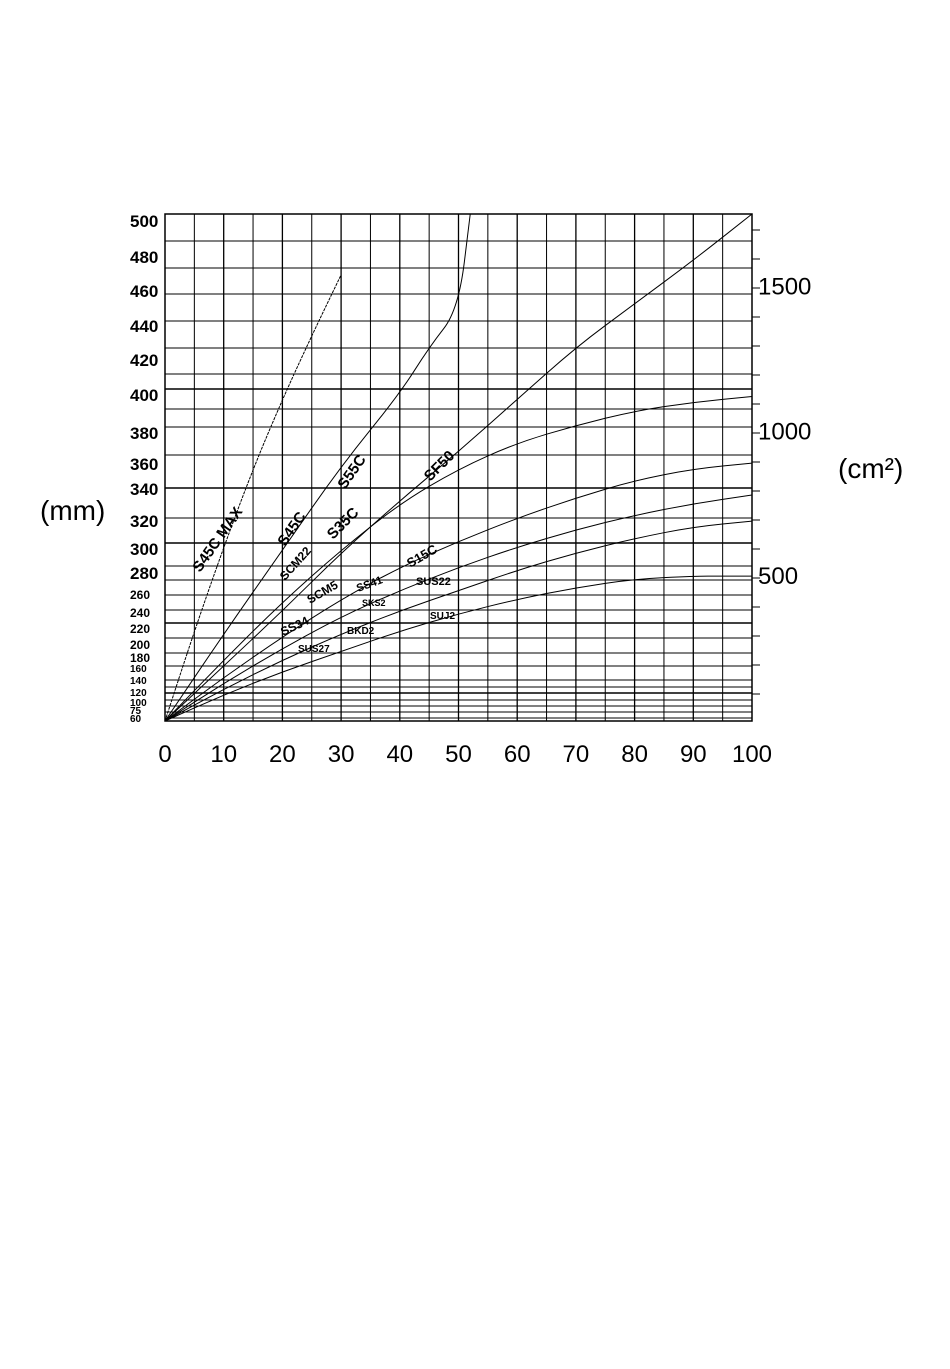 The width and height of the screenshot is (950, 1369). I want to click on x-tick-label: 70, so click(576, 754).